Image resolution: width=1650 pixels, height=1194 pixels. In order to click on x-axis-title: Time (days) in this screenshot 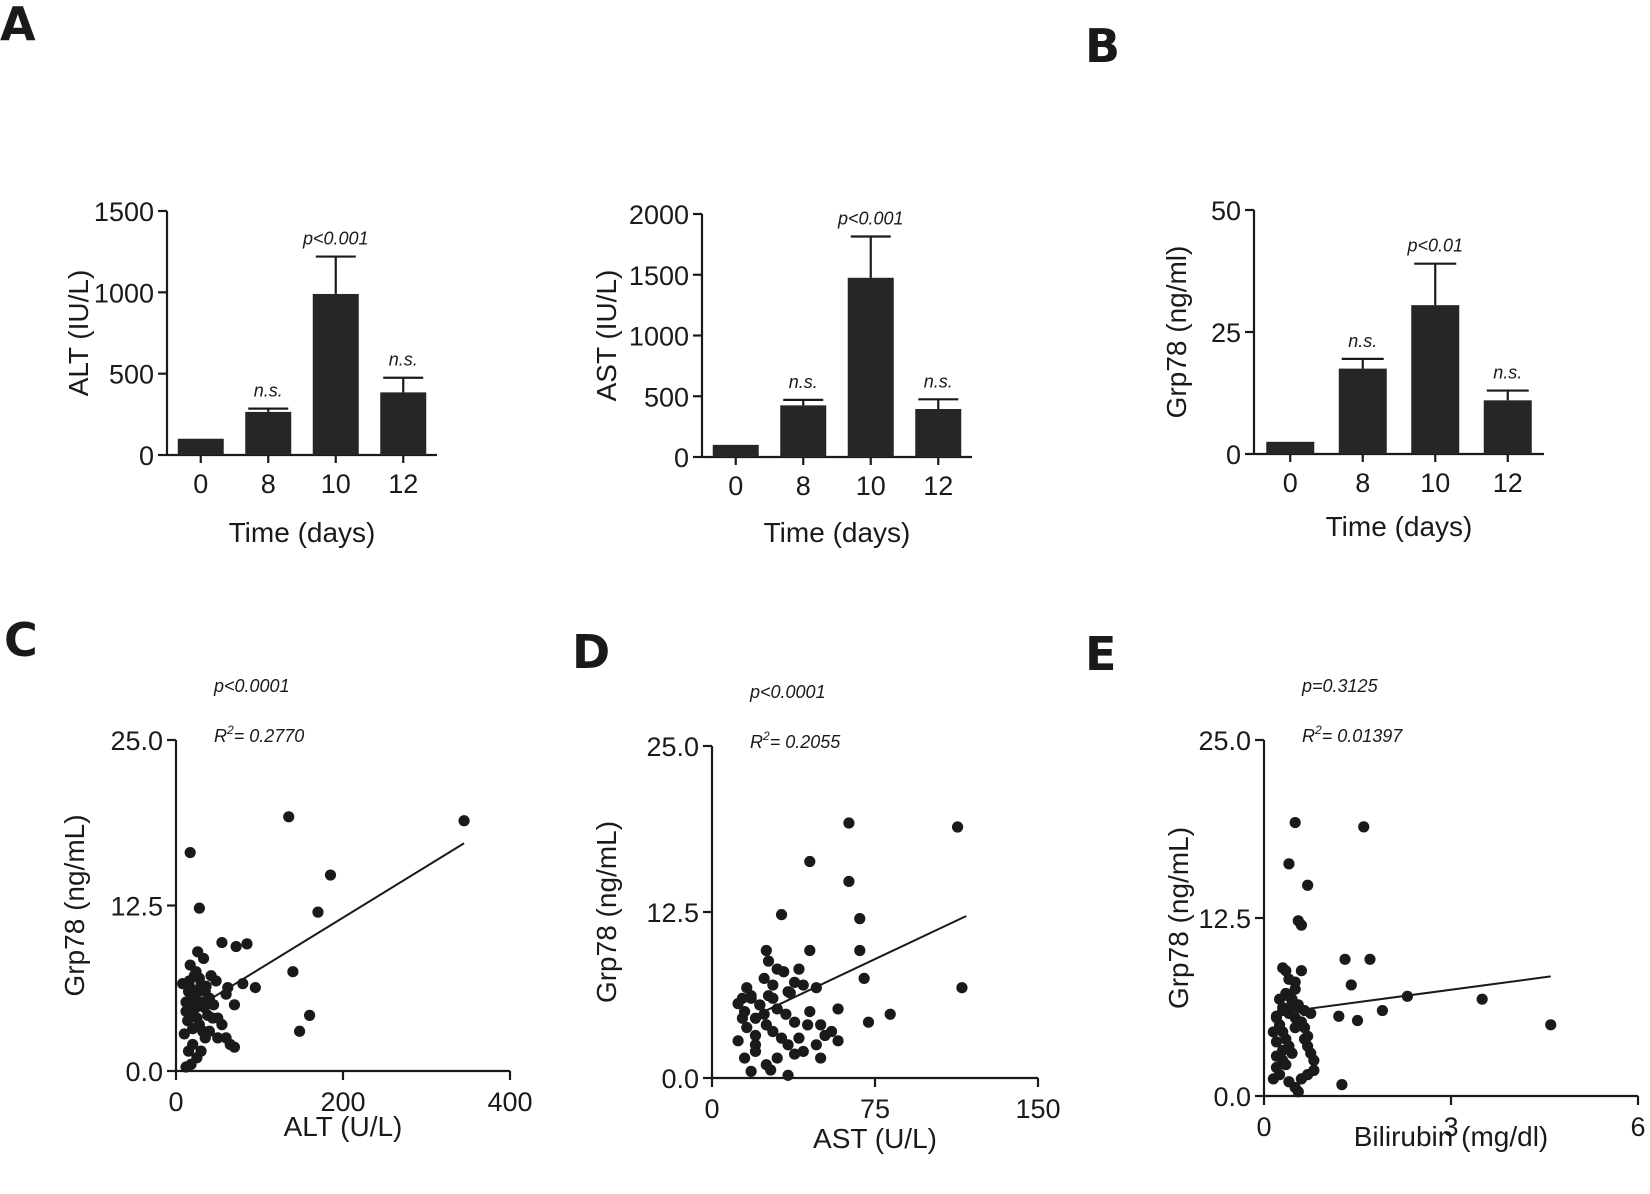, I will do `click(1399, 526)`.